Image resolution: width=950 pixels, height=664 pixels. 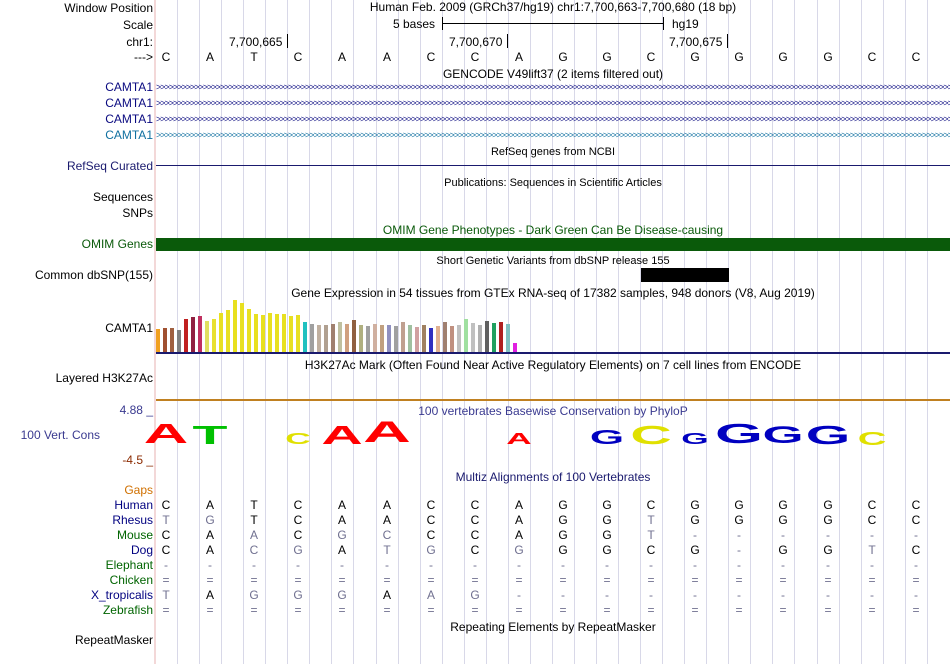 What do you see at coordinates (141, 550) in the screenshot?
I see `species-label: Dog` at bounding box center [141, 550].